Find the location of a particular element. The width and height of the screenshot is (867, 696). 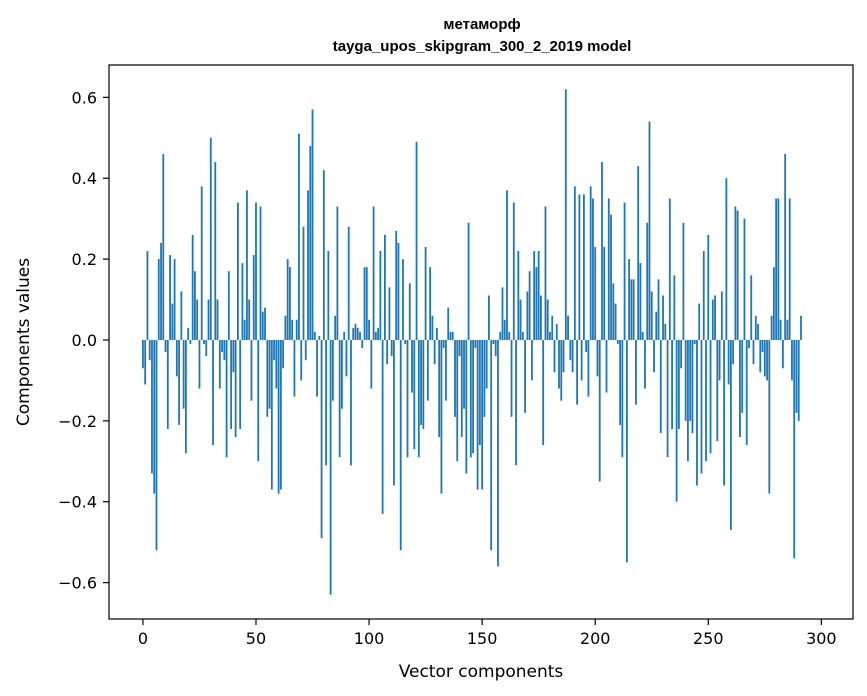

chart-title: метаморф is located at coordinates (481, 24).